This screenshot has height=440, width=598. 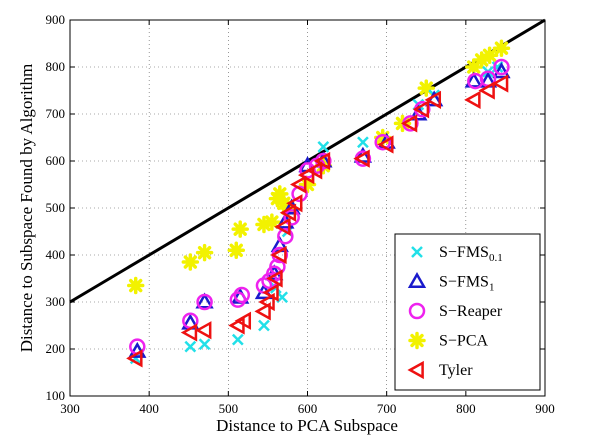 What do you see at coordinates (466, 284) in the screenshot?
I see `legend-label: S−FMS1` at bounding box center [466, 284].